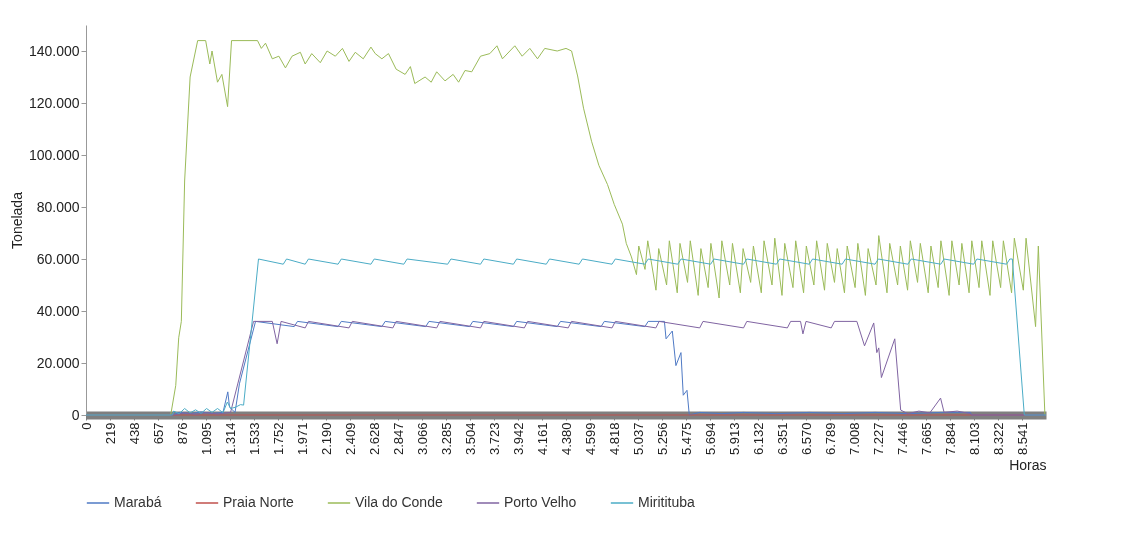  What do you see at coordinates (758, 439) in the screenshot?
I see `x-tick-label: 6.132` at bounding box center [758, 439].